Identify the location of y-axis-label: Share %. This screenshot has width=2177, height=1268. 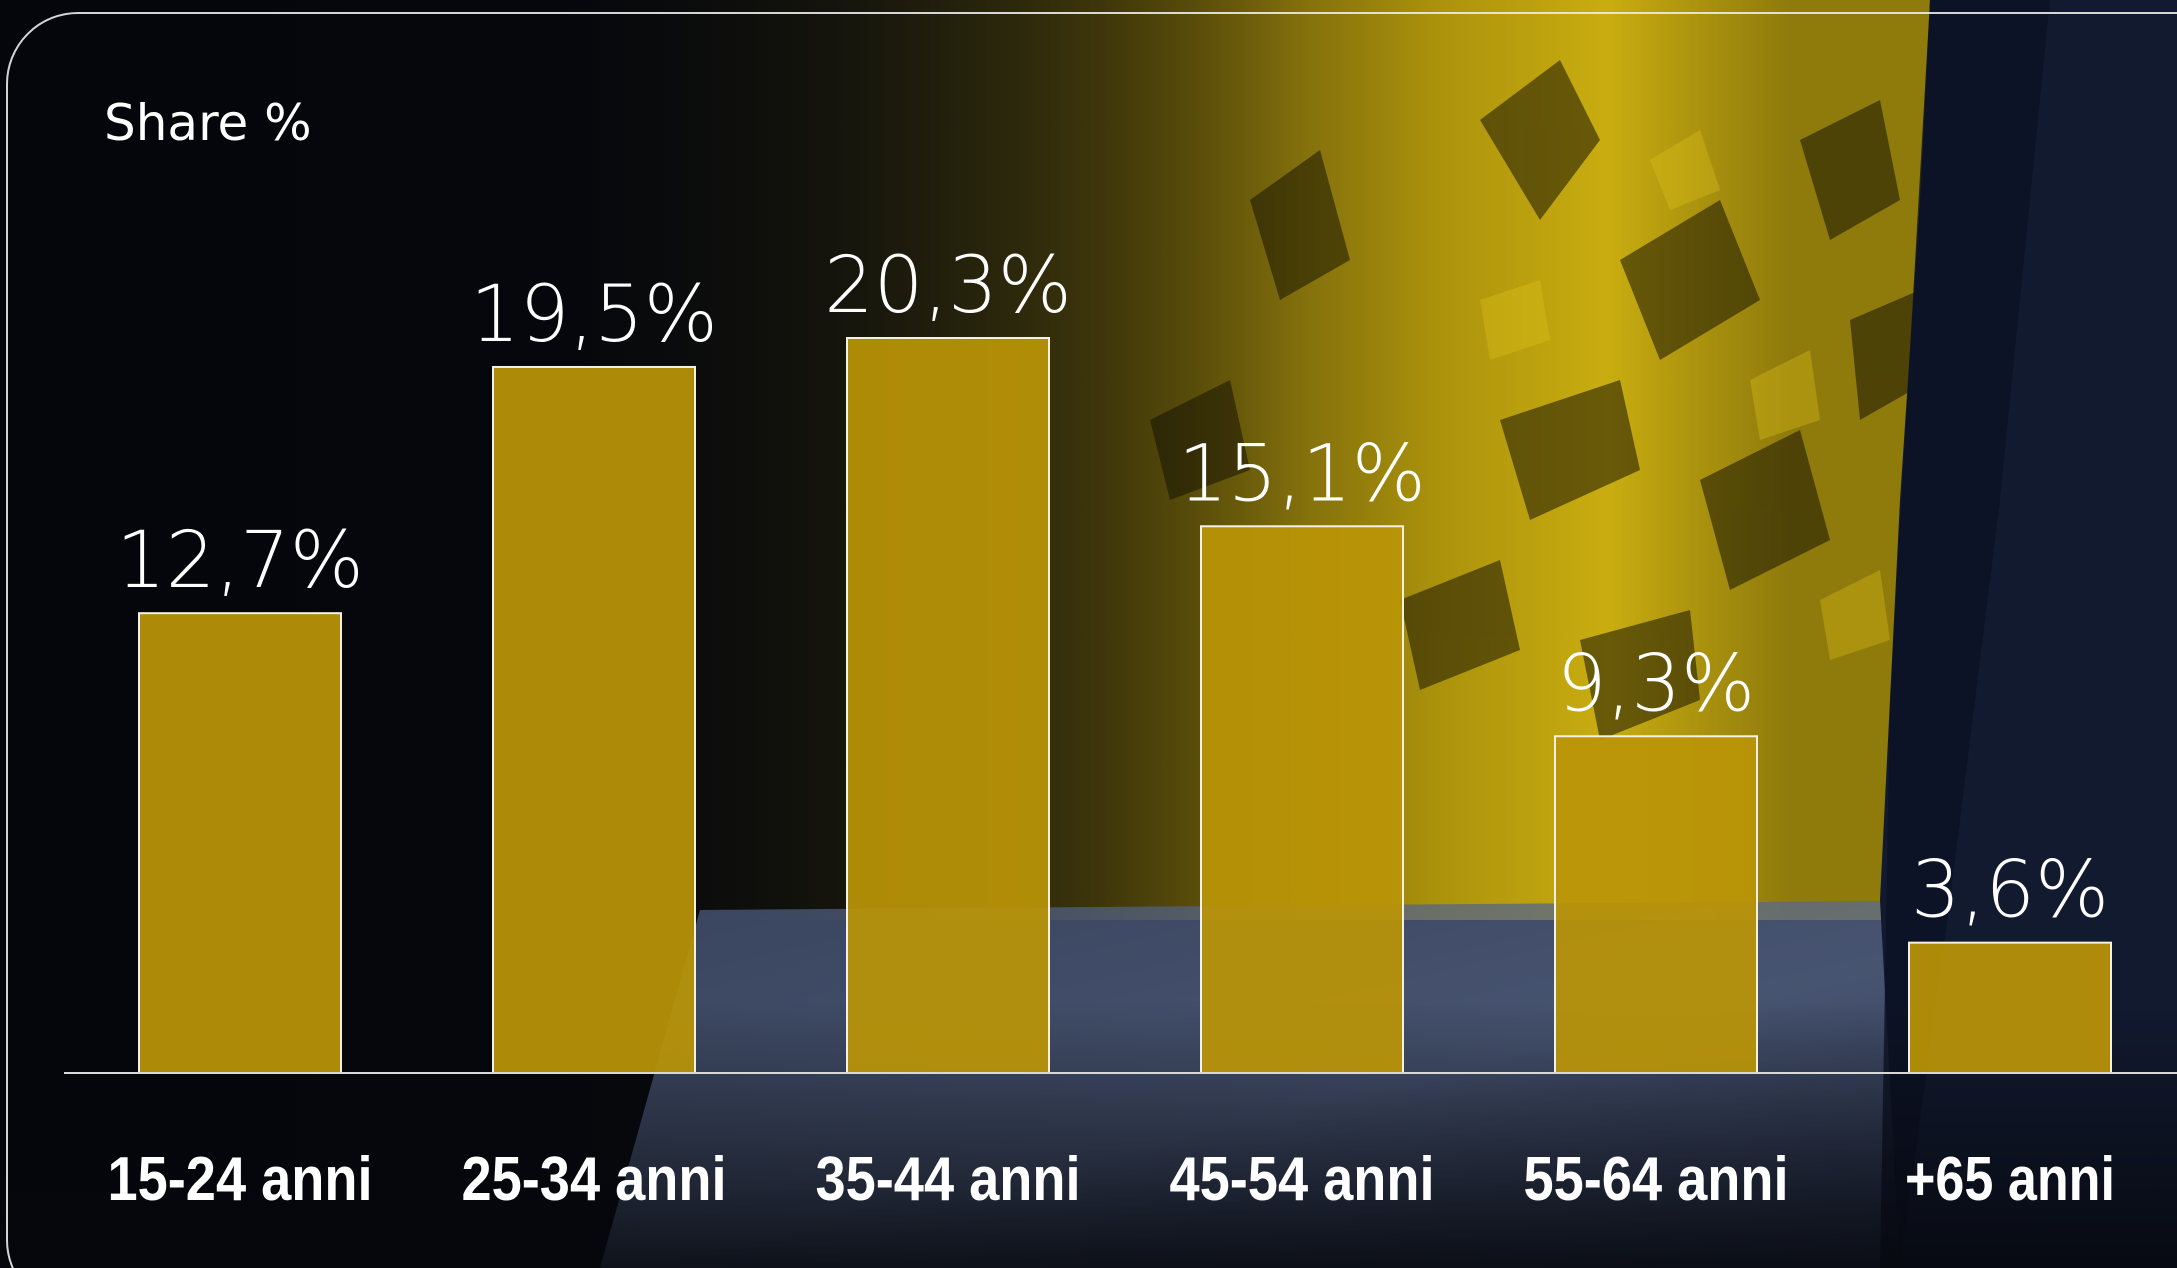
(208, 123).